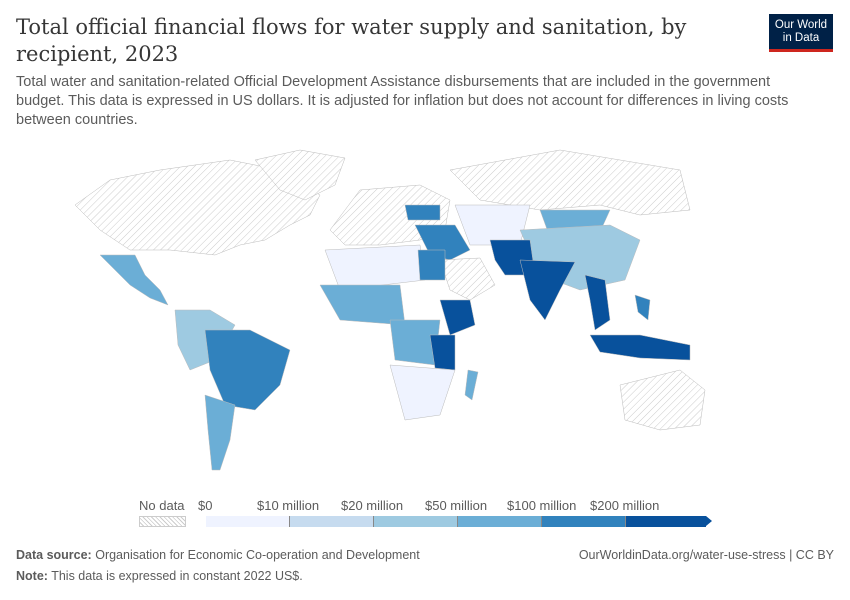 This screenshot has width=850, height=600. Describe the element at coordinates (416, 521) in the screenshot. I see `legend-bin-20m-50m` at that location.